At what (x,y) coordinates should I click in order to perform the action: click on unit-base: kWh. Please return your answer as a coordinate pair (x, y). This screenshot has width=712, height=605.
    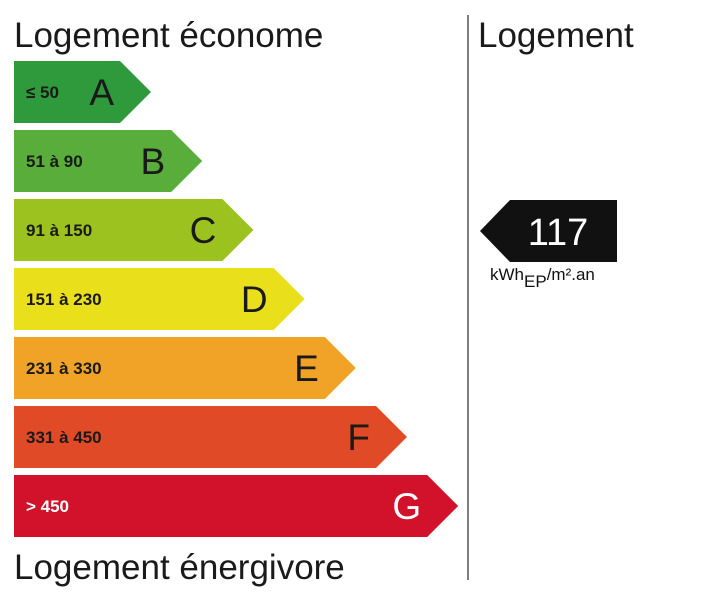
    Looking at the image, I should click on (507, 274).